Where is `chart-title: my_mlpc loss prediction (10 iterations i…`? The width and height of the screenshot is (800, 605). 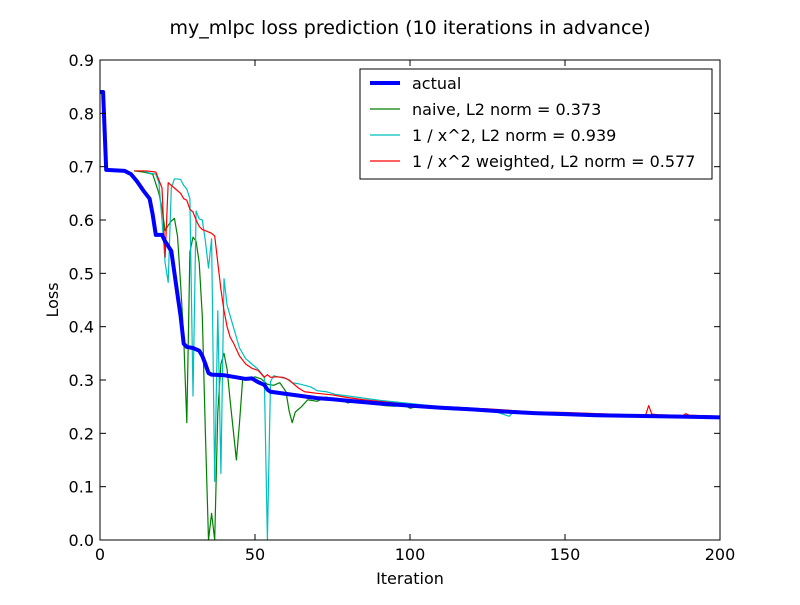
chart-title: my_mlpc loss prediction (10 iterations i… is located at coordinates (409, 28).